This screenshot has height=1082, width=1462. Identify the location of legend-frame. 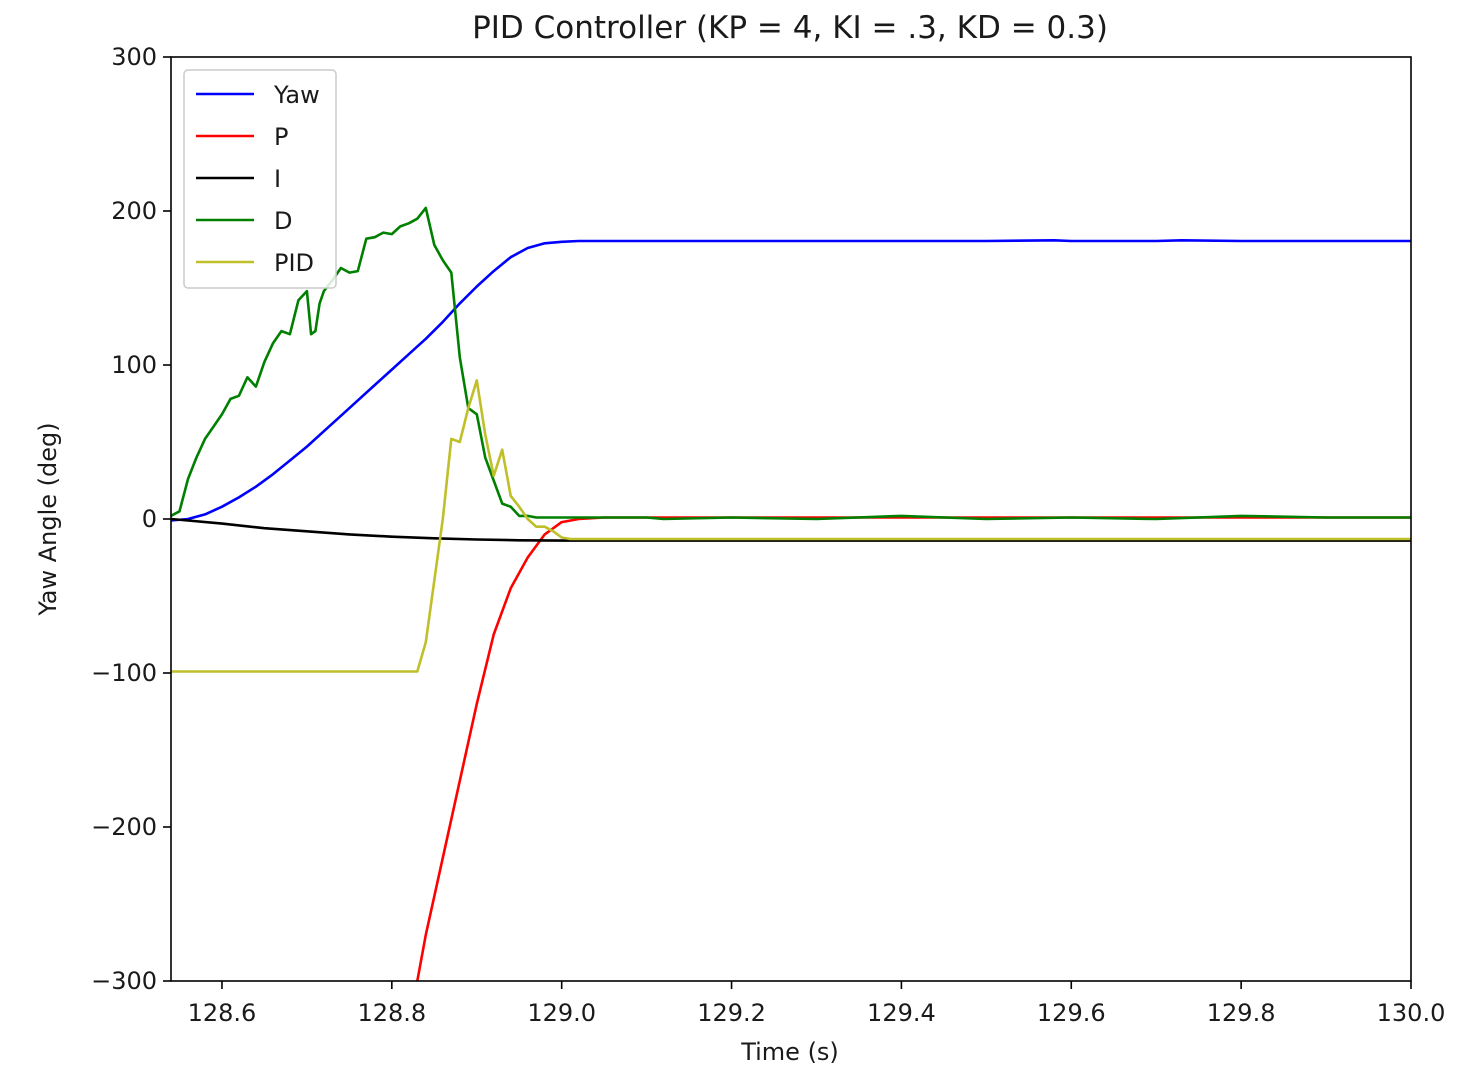
(260, 179).